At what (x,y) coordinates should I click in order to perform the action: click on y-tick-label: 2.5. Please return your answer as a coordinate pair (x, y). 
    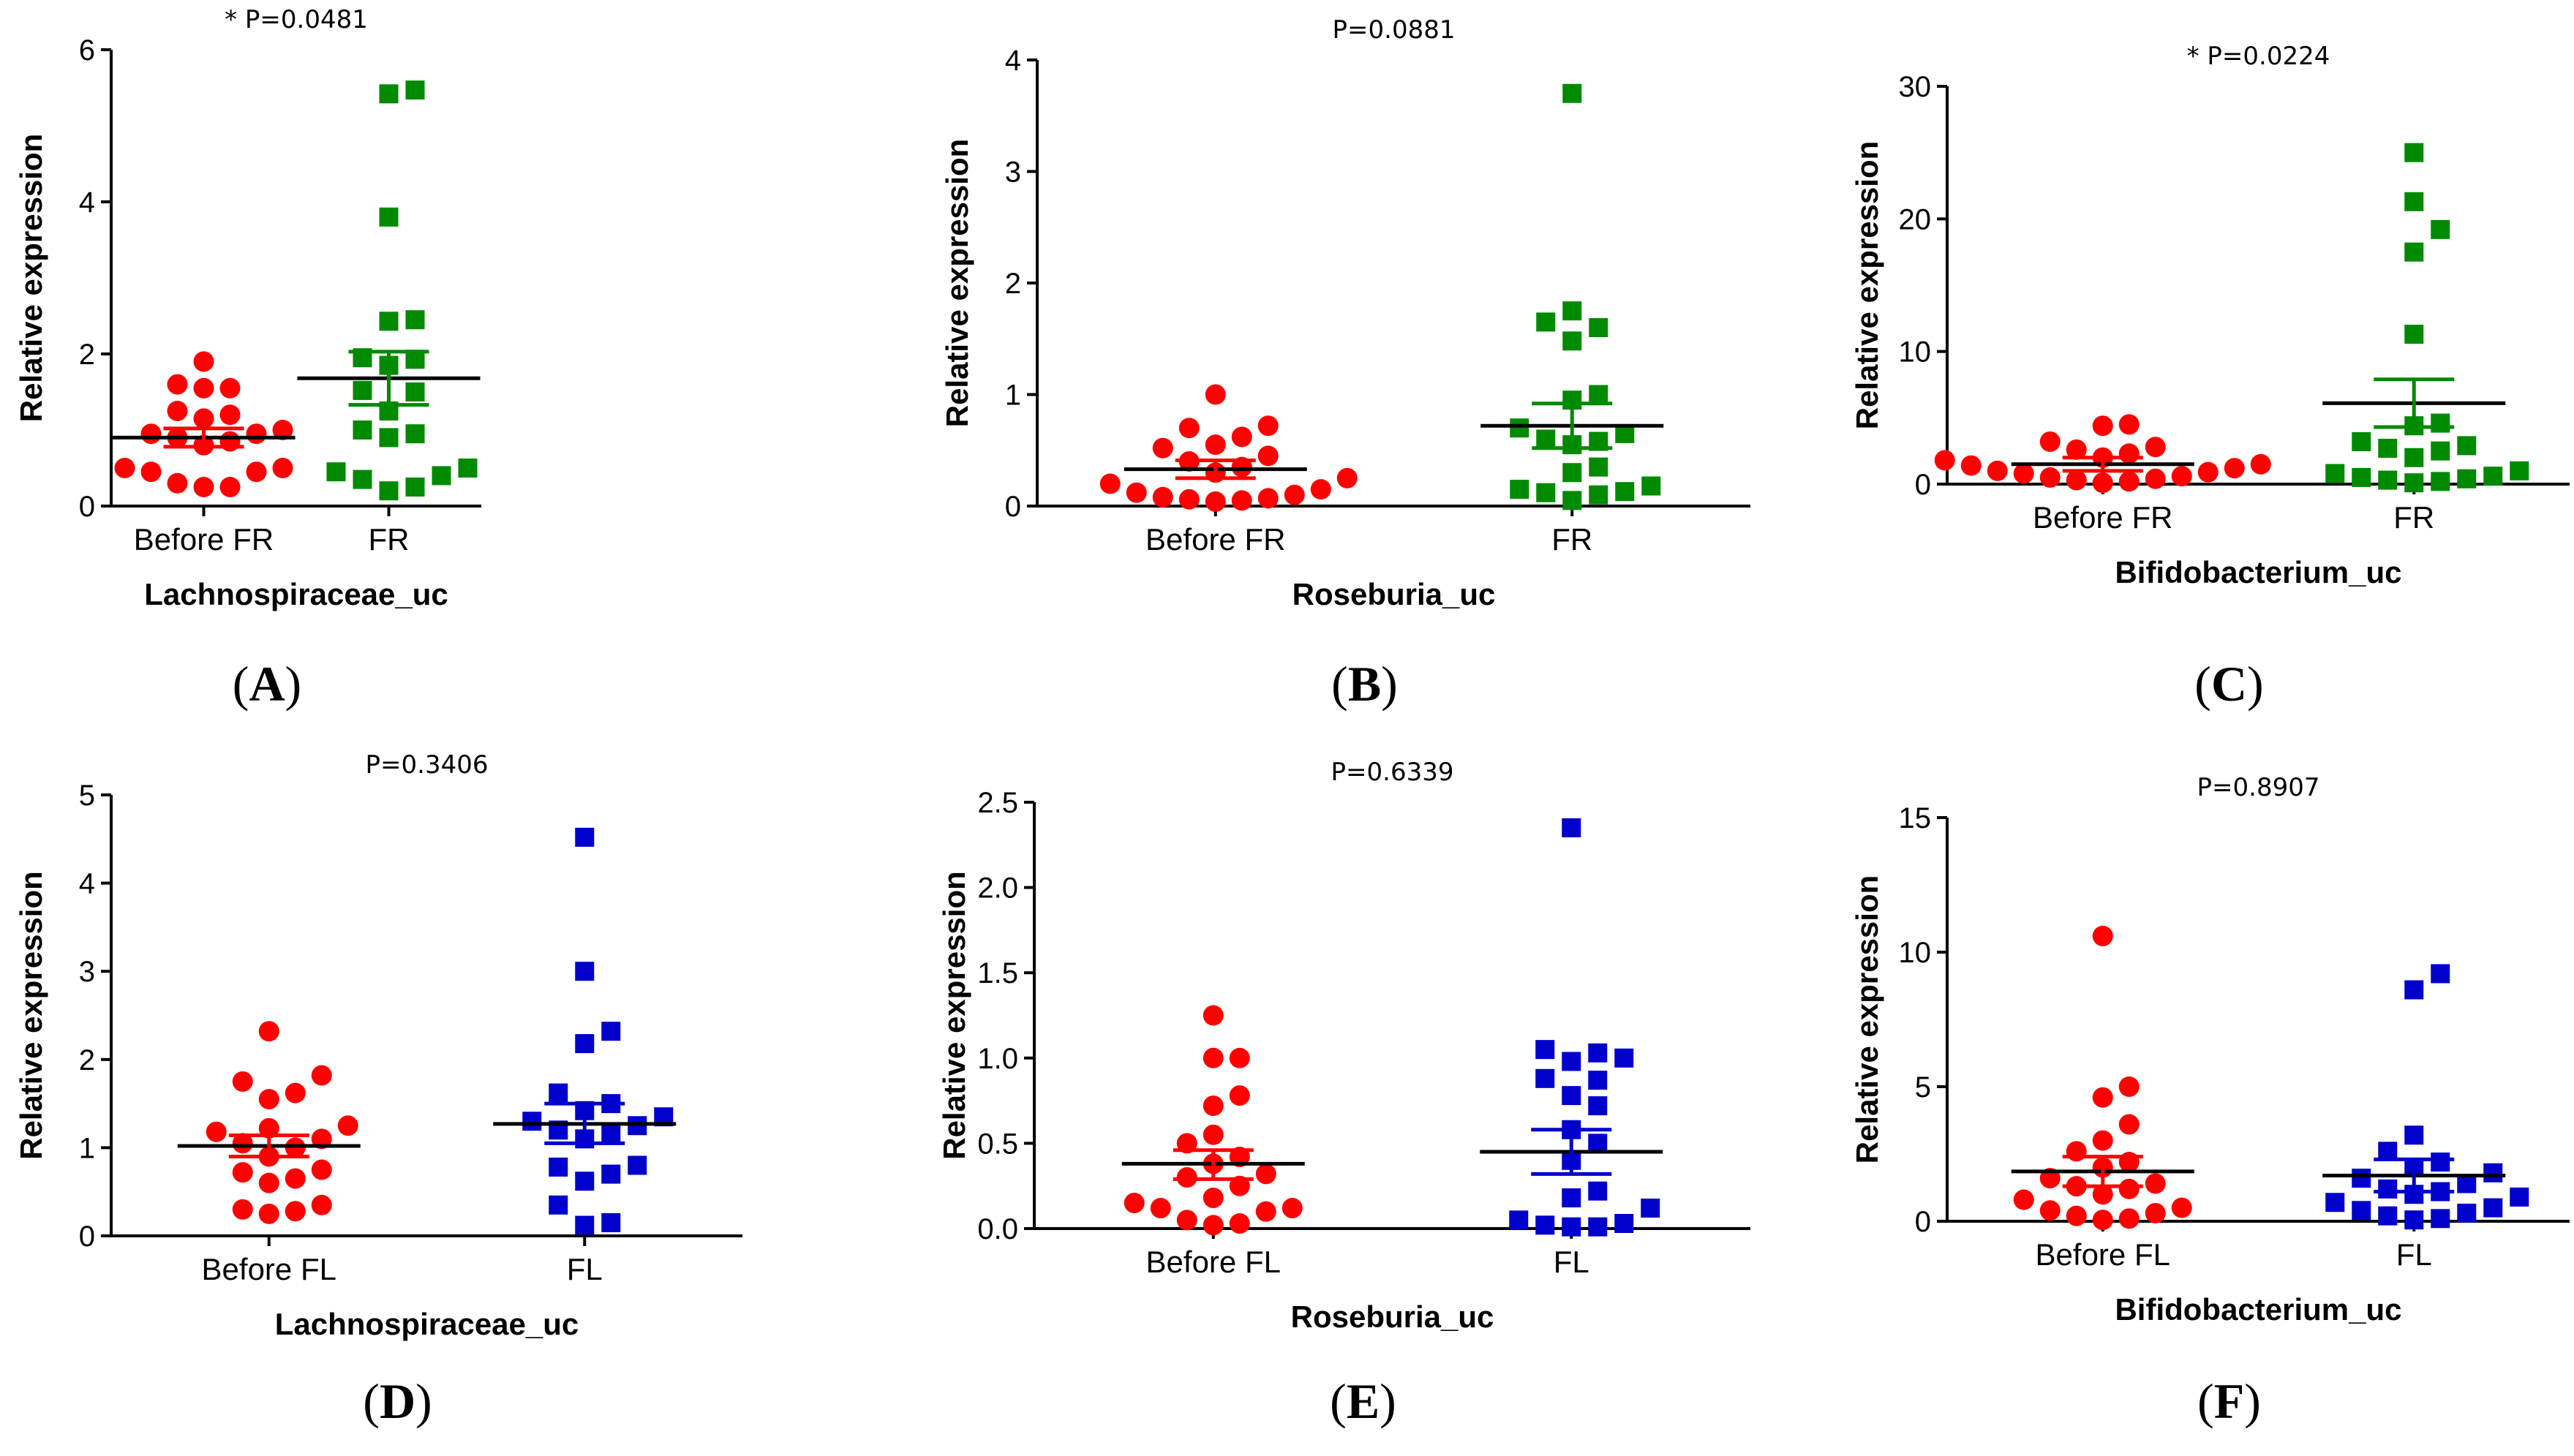
    Looking at the image, I should click on (997, 803).